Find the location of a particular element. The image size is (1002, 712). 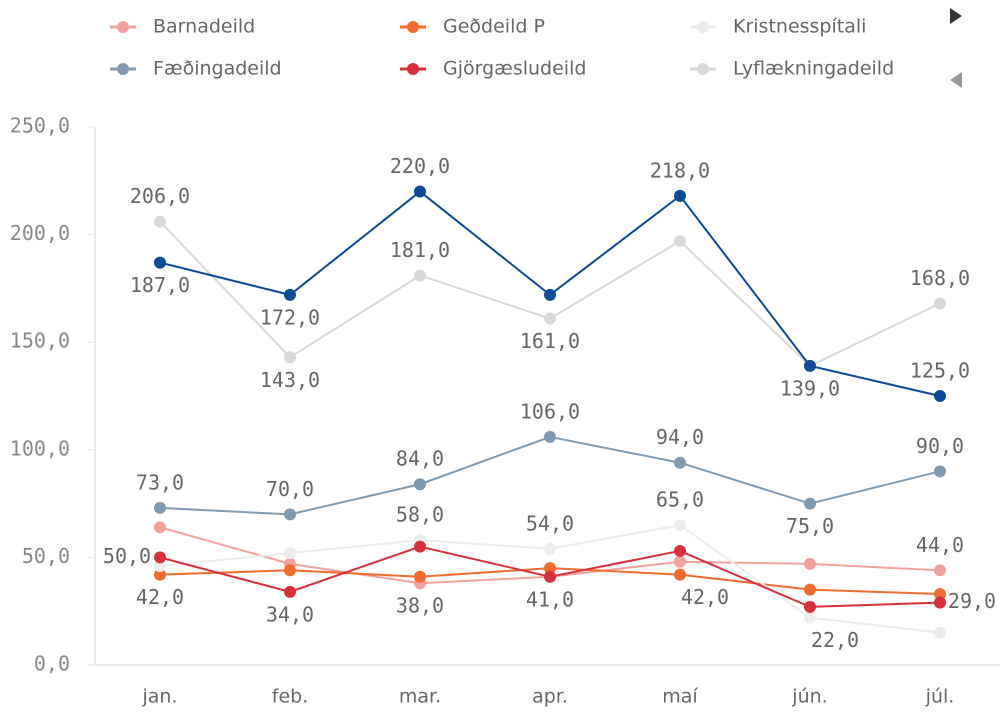

x-tick-label: jún. is located at coordinates (809, 697).